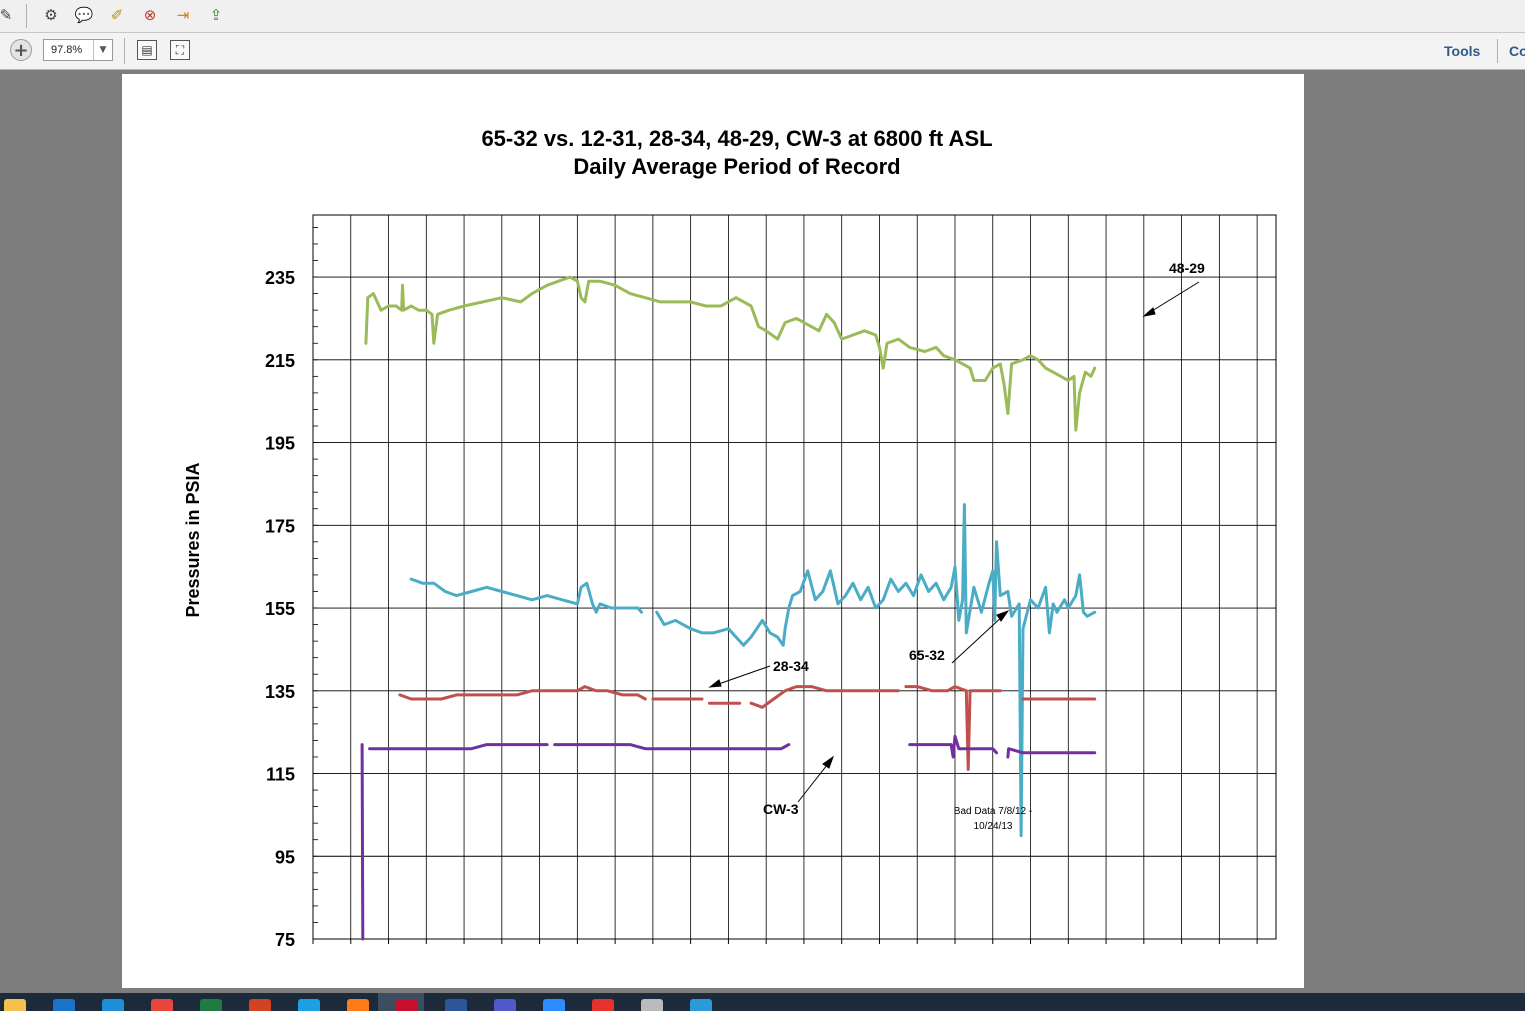  Describe the element at coordinates (102, 50) in the screenshot. I see `chevron-down-icon: ▼` at that location.